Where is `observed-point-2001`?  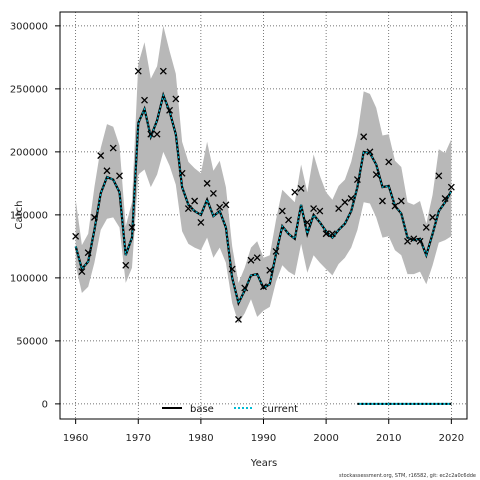
observed-point-2001 is located at coordinates (332, 234).